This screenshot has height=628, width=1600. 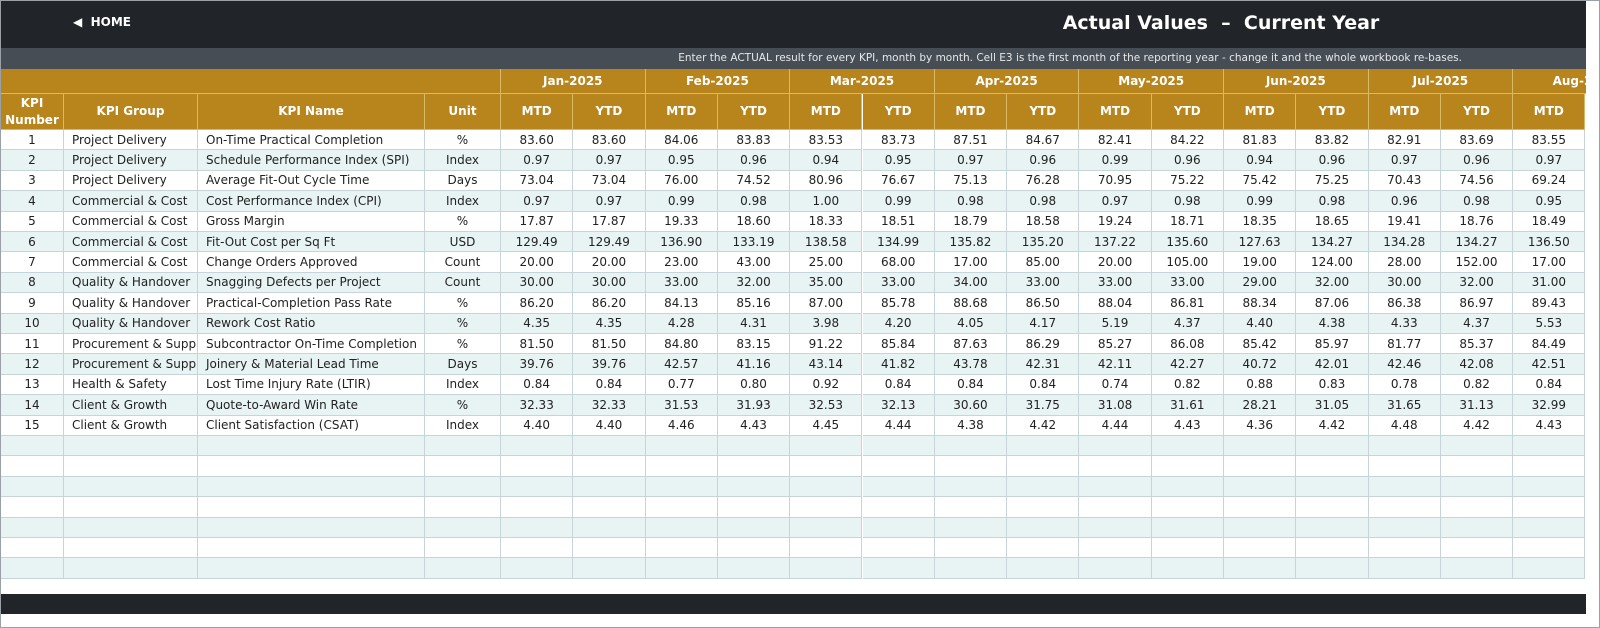 I want to click on kpi-number: 10, so click(x=32, y=323).